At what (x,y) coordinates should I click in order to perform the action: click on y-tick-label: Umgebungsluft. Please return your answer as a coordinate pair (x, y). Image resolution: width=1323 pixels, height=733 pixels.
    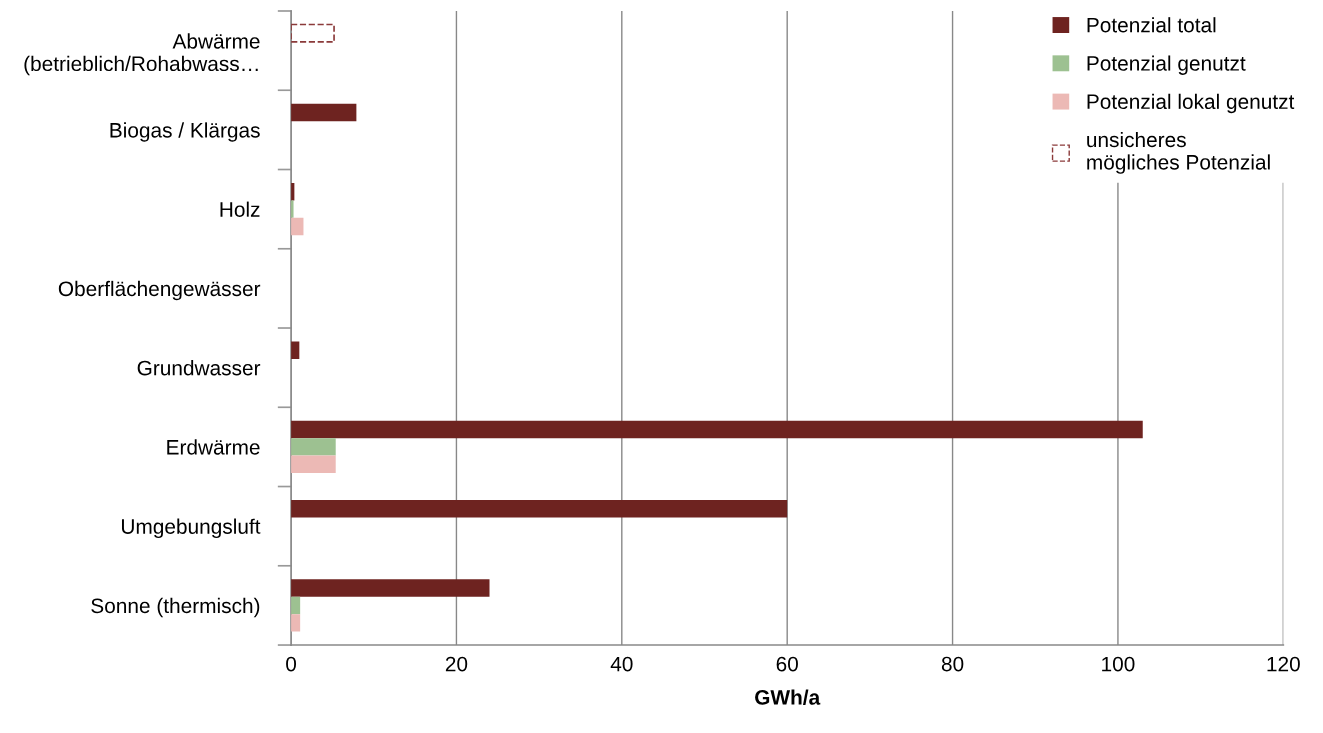
    Looking at the image, I should click on (191, 528).